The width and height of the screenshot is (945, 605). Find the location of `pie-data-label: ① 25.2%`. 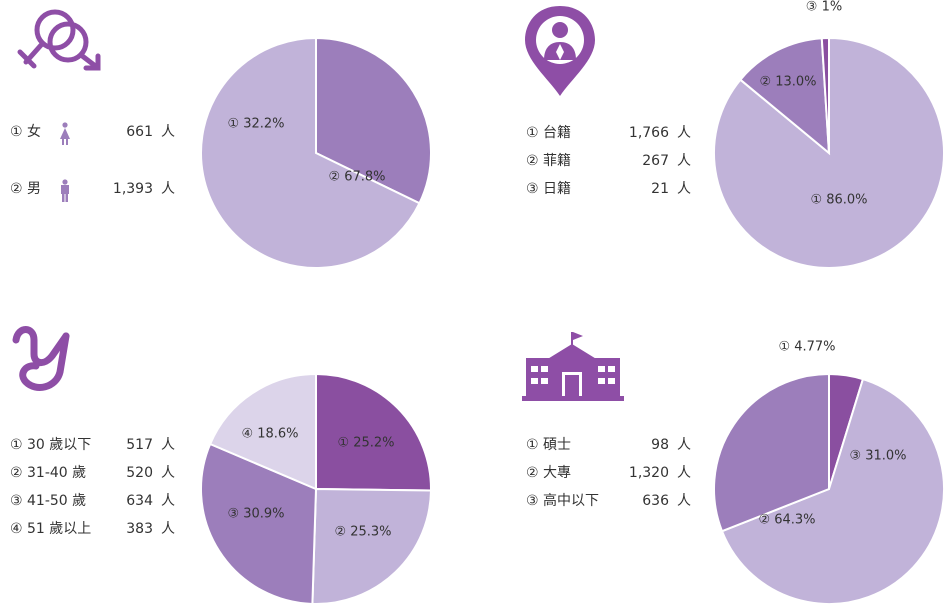

pie-data-label: ① 25.2% is located at coordinates (365, 443).